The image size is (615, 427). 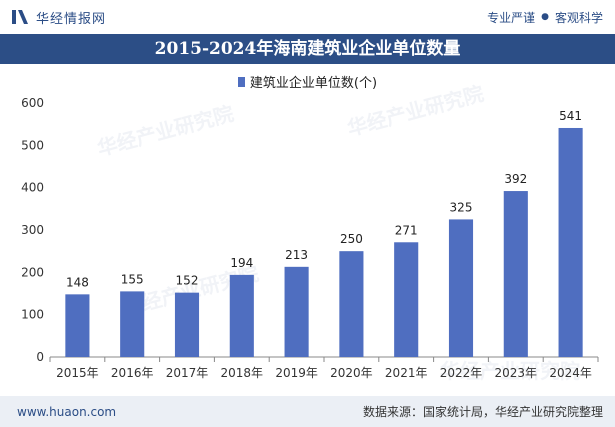 What do you see at coordinates (32, 230) in the screenshot?
I see `y-tick-label: 300` at bounding box center [32, 230].